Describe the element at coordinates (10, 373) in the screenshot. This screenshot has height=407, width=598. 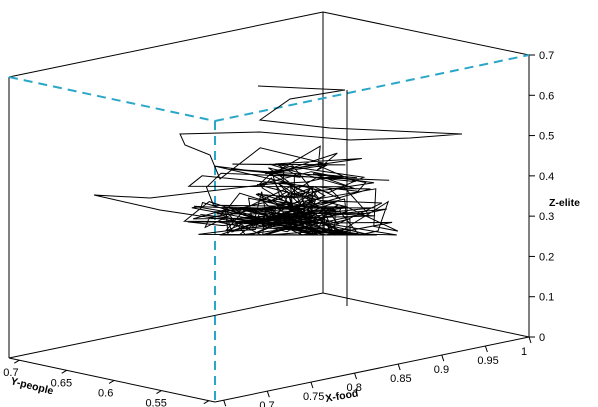
I see `y-tick-label: 0.7` at that location.